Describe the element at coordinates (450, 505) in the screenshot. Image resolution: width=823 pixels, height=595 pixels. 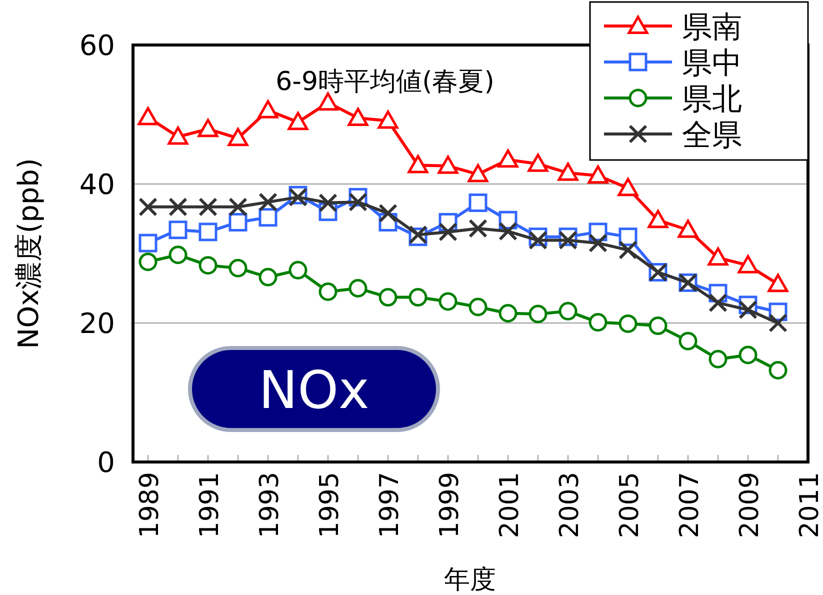
I see `x-tick-label: 1999` at that location.